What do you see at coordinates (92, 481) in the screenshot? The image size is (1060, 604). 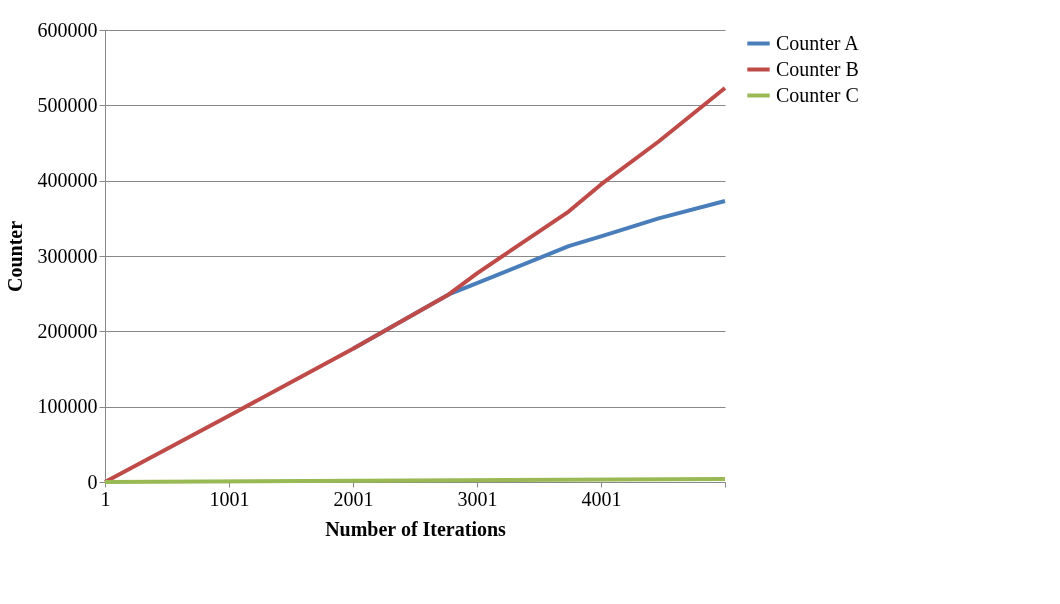 I see `y-tick-label: 0` at bounding box center [92, 481].